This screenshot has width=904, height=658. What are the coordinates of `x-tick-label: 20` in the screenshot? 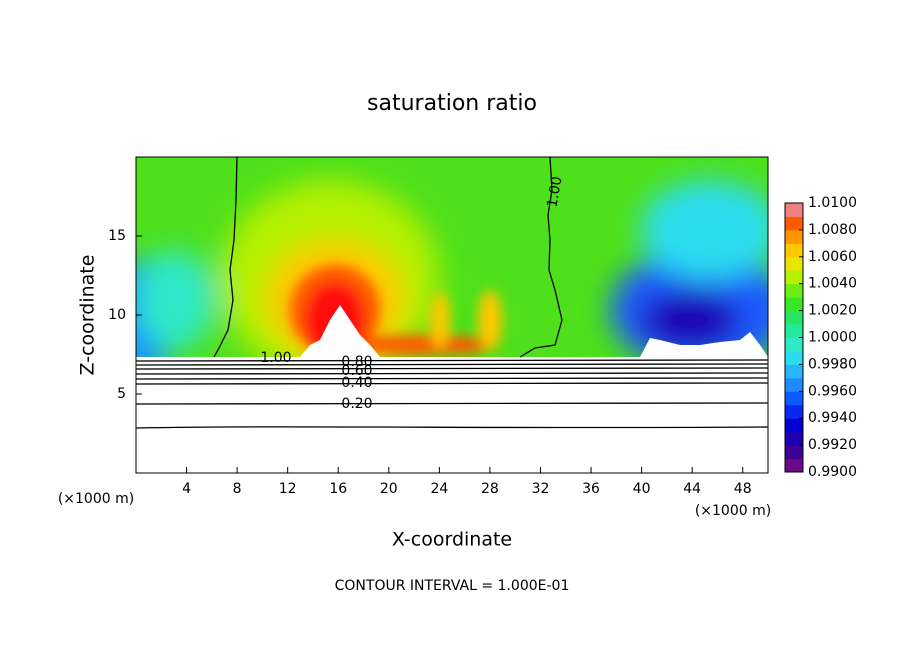 It's located at (389, 489).